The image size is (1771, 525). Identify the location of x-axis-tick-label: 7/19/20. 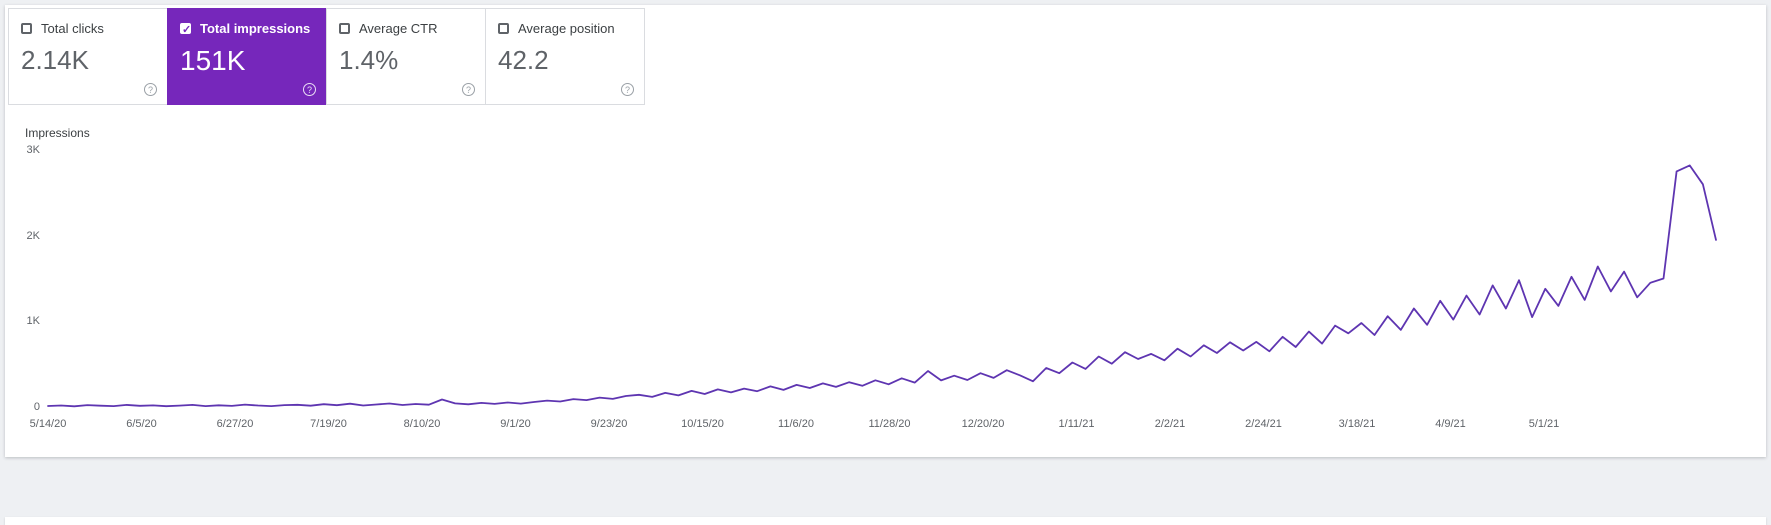
(328, 424).